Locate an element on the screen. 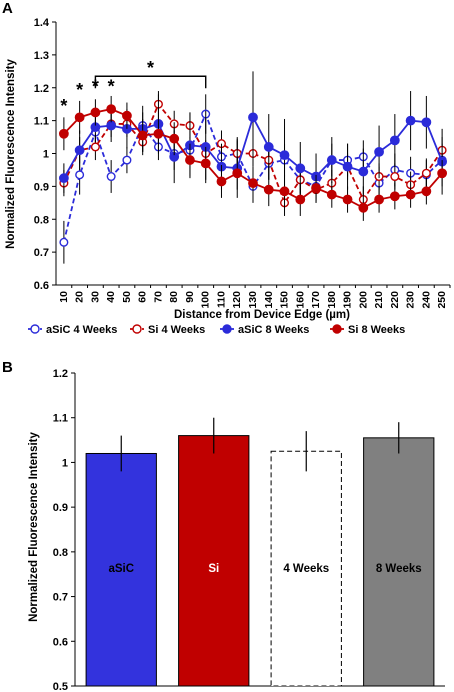  panel-a-xlabel: Distance from Device Edge (µm) is located at coordinates (262, 315).